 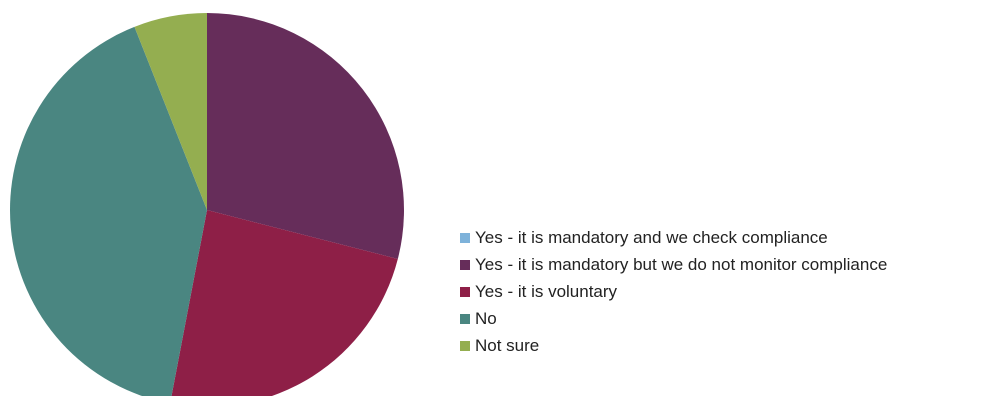 What do you see at coordinates (673, 318) in the screenshot?
I see `legend-item: No` at bounding box center [673, 318].